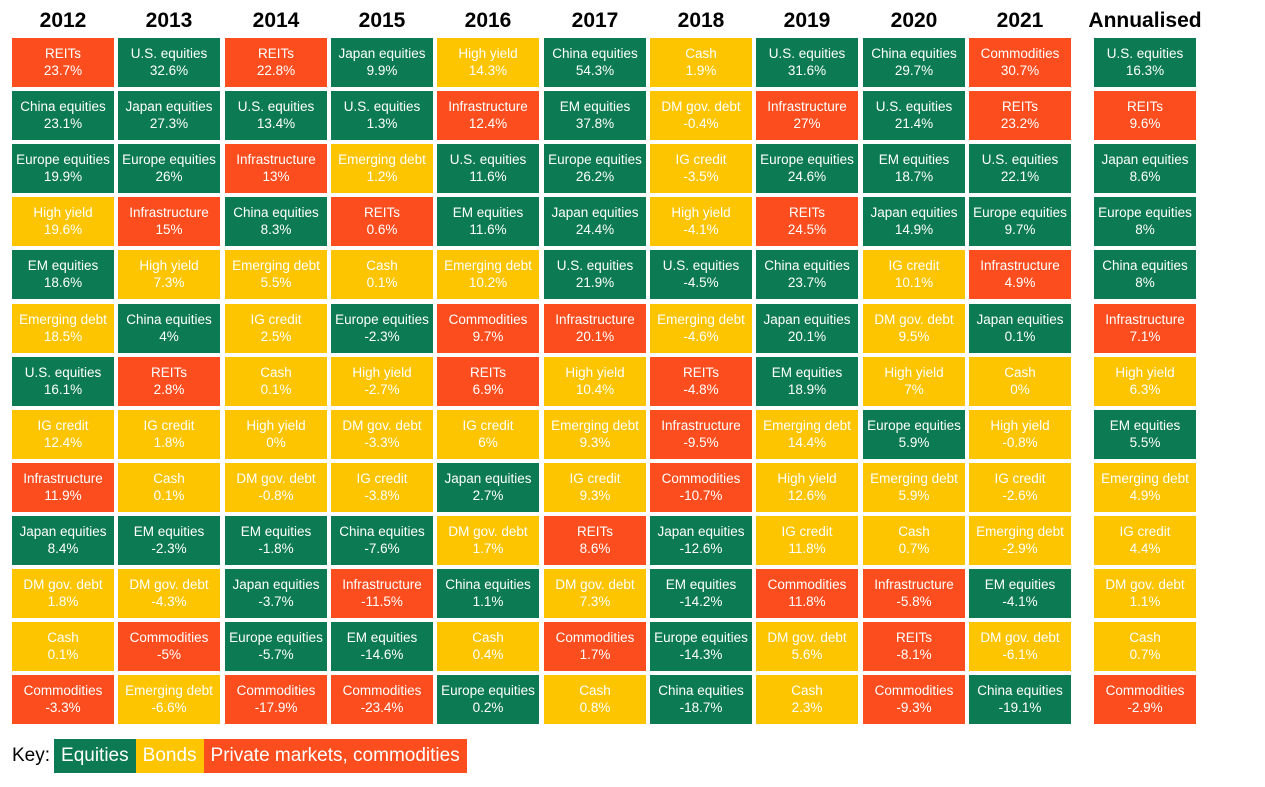  I want to click on return-value: 23.2%, so click(1020, 124).